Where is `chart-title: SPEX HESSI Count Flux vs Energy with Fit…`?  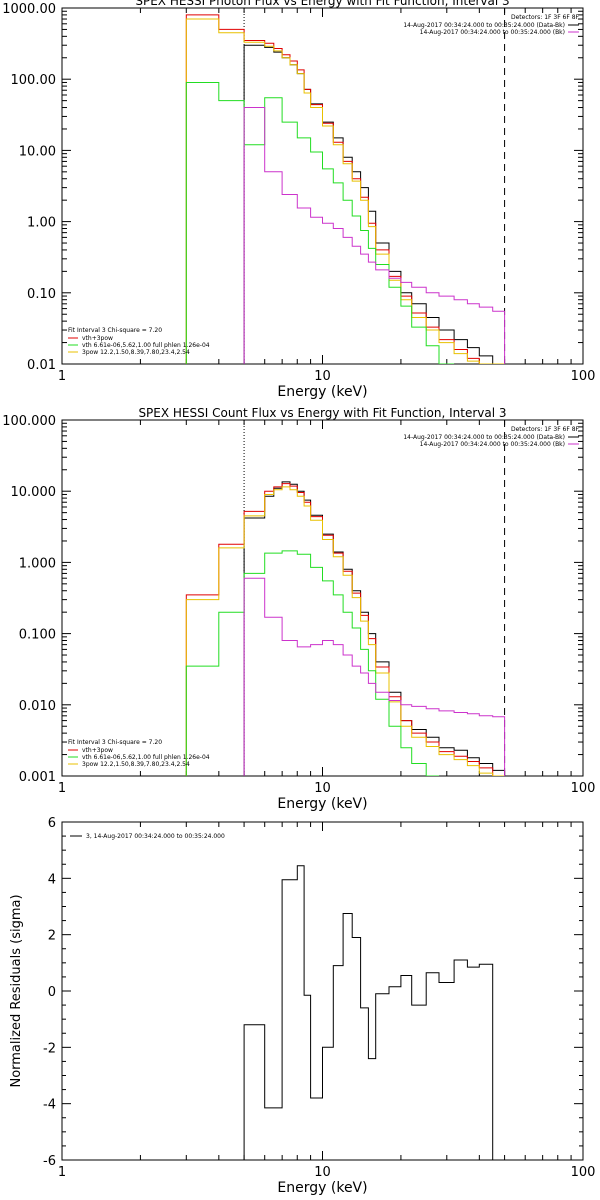
chart-title: SPEX HESSI Count Flux vs Energy with Fit… is located at coordinates (322, 413).